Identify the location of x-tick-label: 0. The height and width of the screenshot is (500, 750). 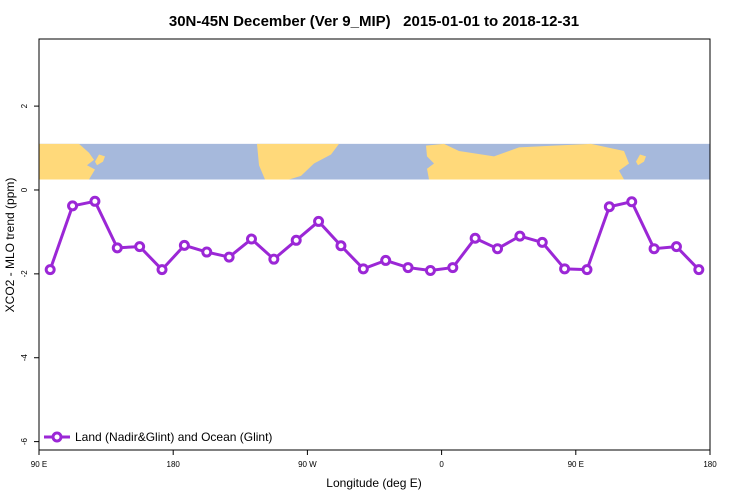
(441, 464).